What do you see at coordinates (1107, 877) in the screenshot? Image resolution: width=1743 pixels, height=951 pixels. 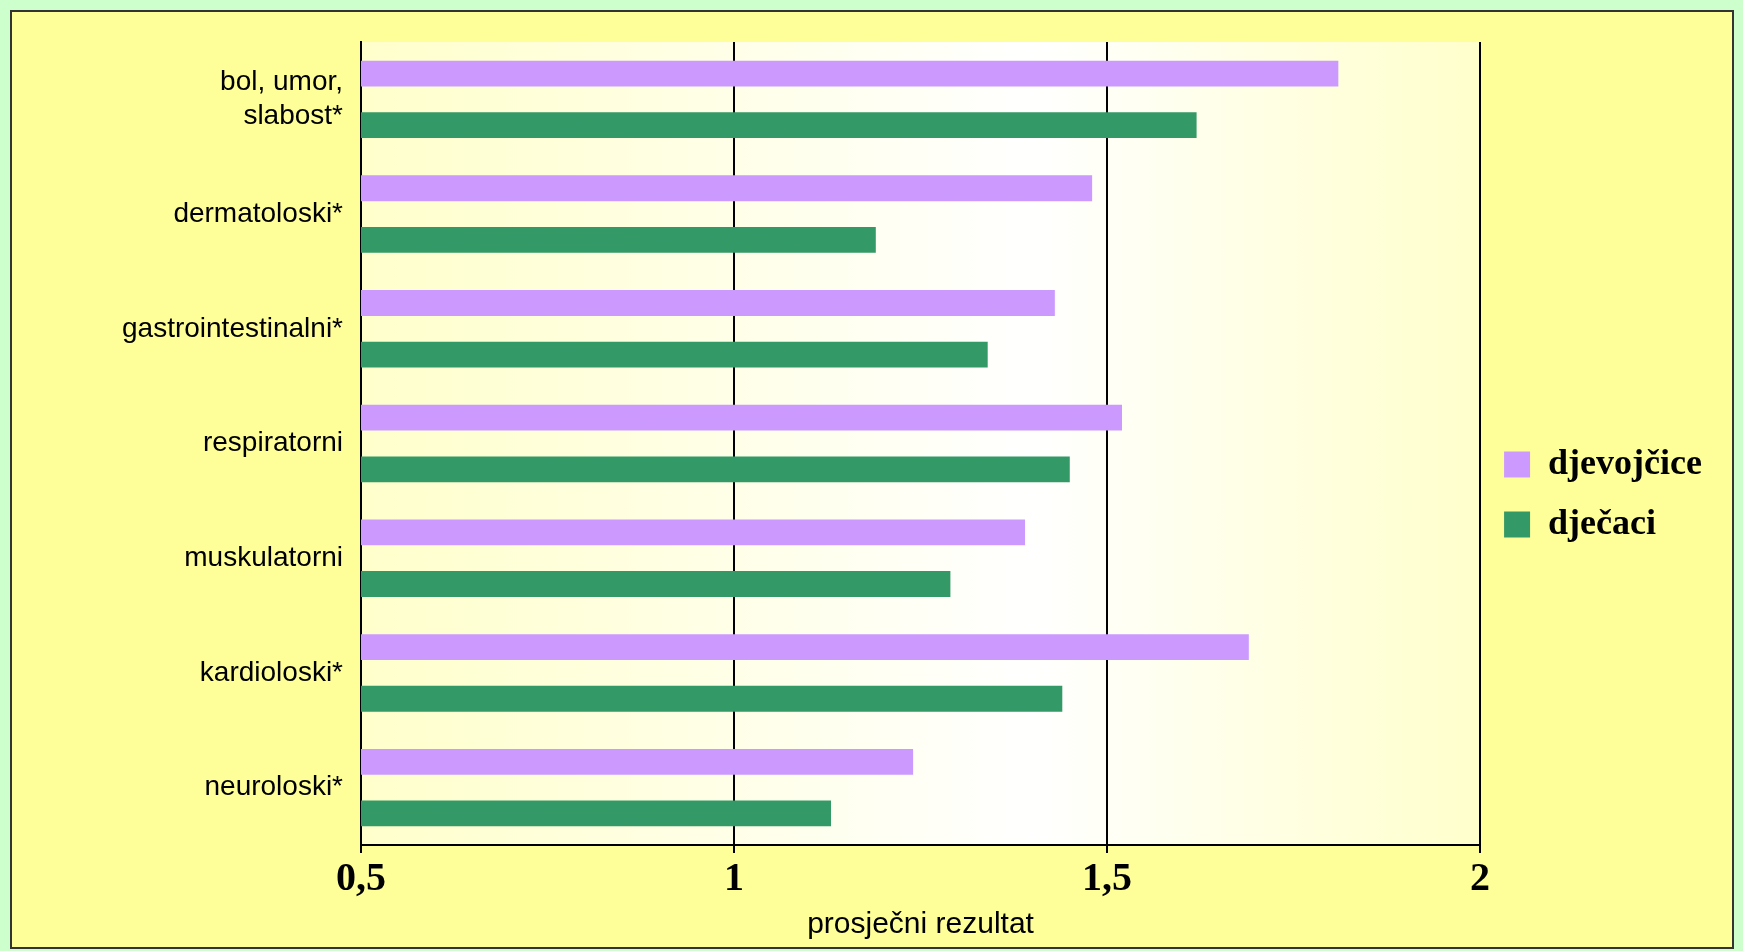 I see `x-tick-label: 1,5` at bounding box center [1107, 877].